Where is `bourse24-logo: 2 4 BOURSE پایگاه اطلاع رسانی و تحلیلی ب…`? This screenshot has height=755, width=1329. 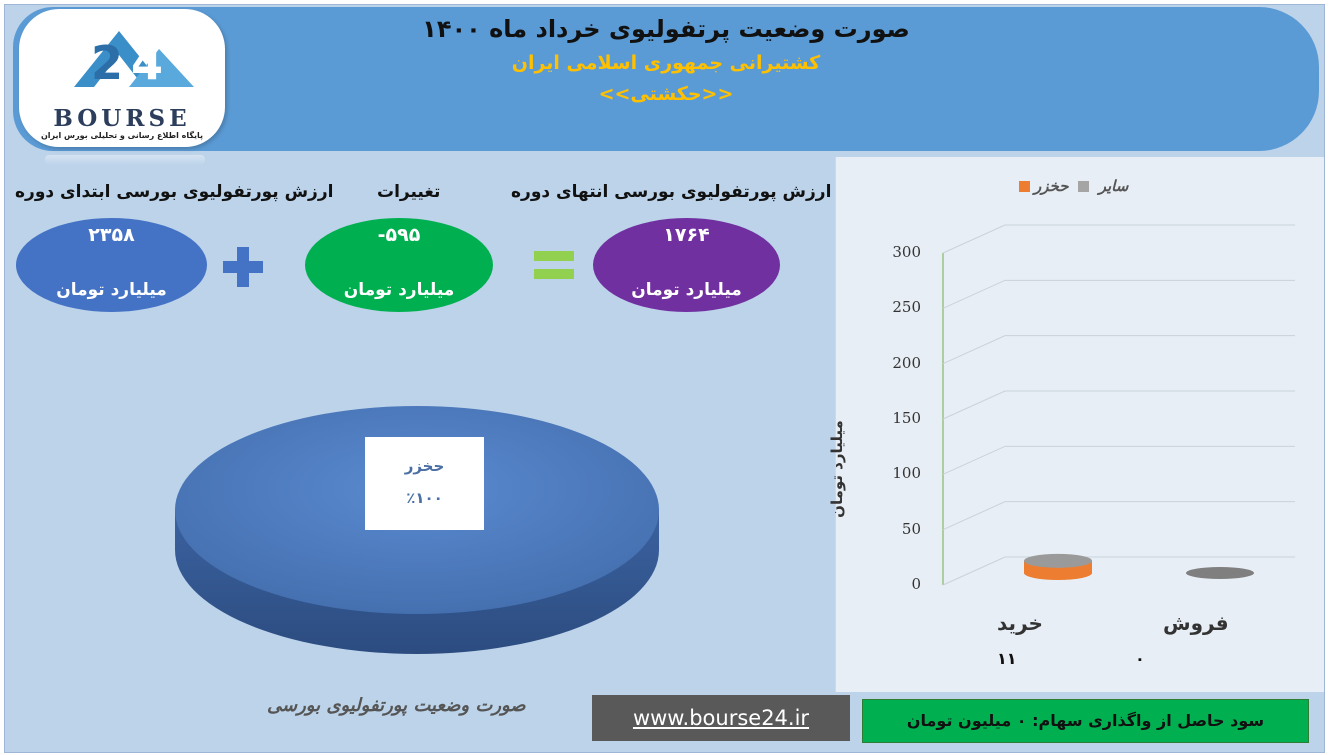 bourse24-logo: 2 4 BOURSE پایگاه اطلاع رسانی و تحلیلی ب… is located at coordinates (122, 78).